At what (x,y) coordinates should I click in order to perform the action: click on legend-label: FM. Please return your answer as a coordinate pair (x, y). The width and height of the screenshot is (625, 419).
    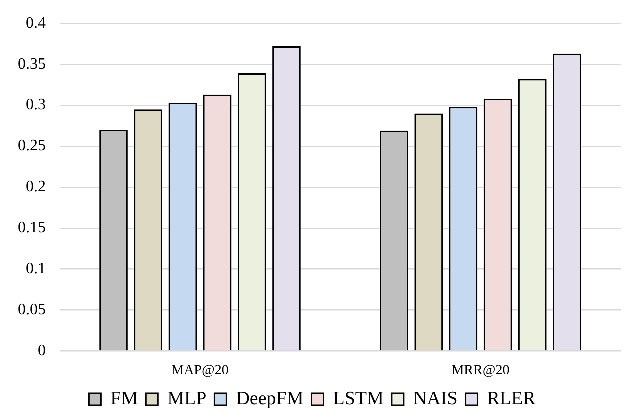
    Looking at the image, I should click on (124, 399).